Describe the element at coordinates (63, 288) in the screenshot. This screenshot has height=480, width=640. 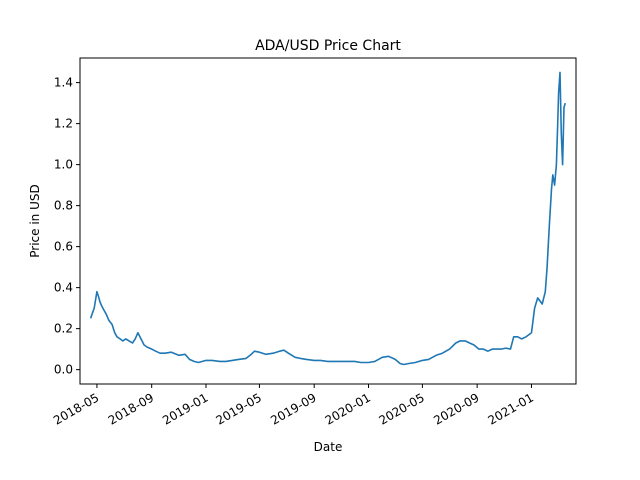
I see `y-tick-label: 0.4` at that location.